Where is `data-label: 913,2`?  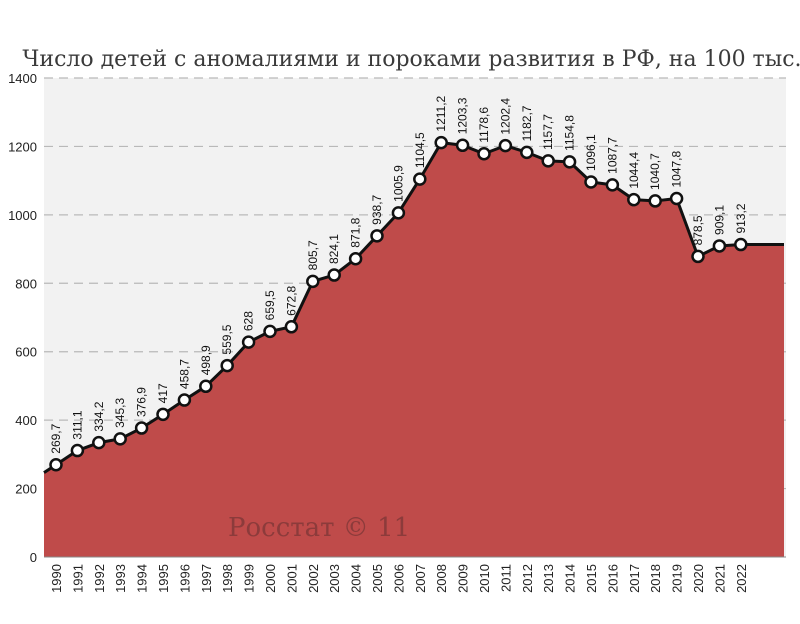
data-label: 913,2 is located at coordinates (741, 218).